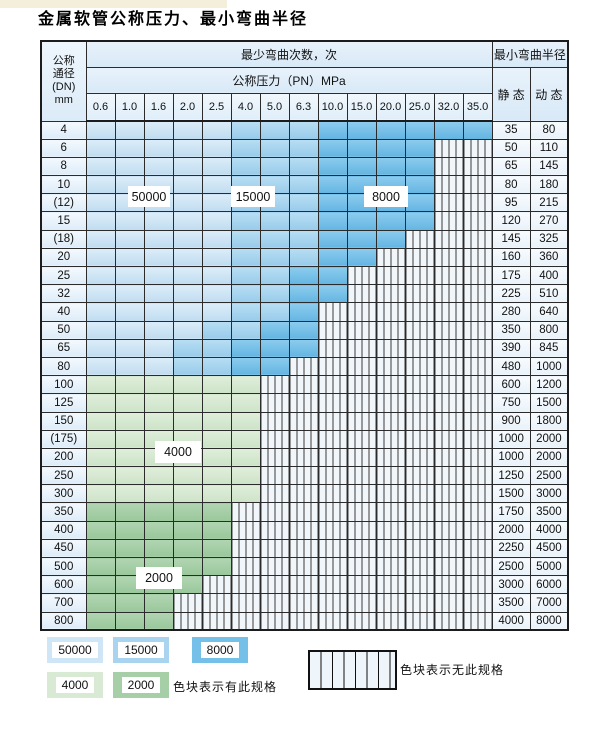  What do you see at coordinates (511, 348) in the screenshot?
I see `static-radius-cell: 390` at bounding box center [511, 348].